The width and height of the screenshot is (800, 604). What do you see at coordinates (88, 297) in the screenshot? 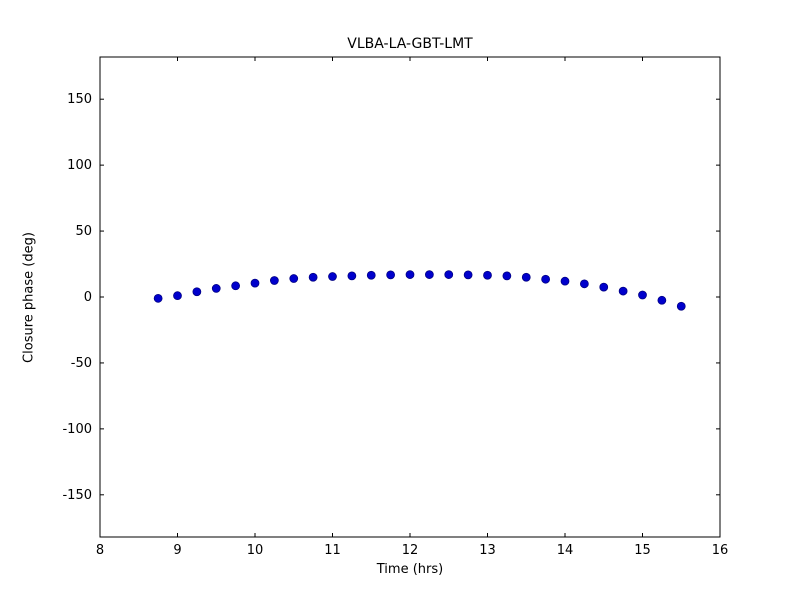
I see `y-tick-label: 0` at bounding box center [88, 297].